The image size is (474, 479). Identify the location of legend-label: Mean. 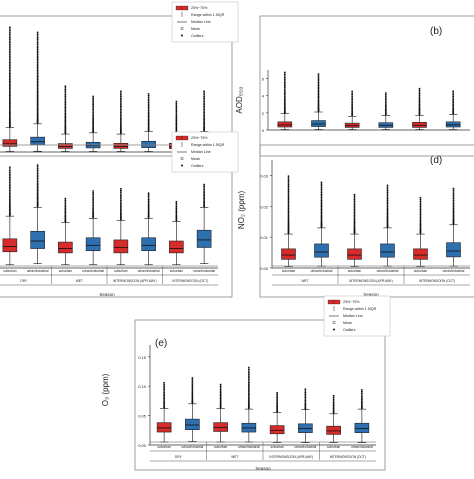
(195, 29).